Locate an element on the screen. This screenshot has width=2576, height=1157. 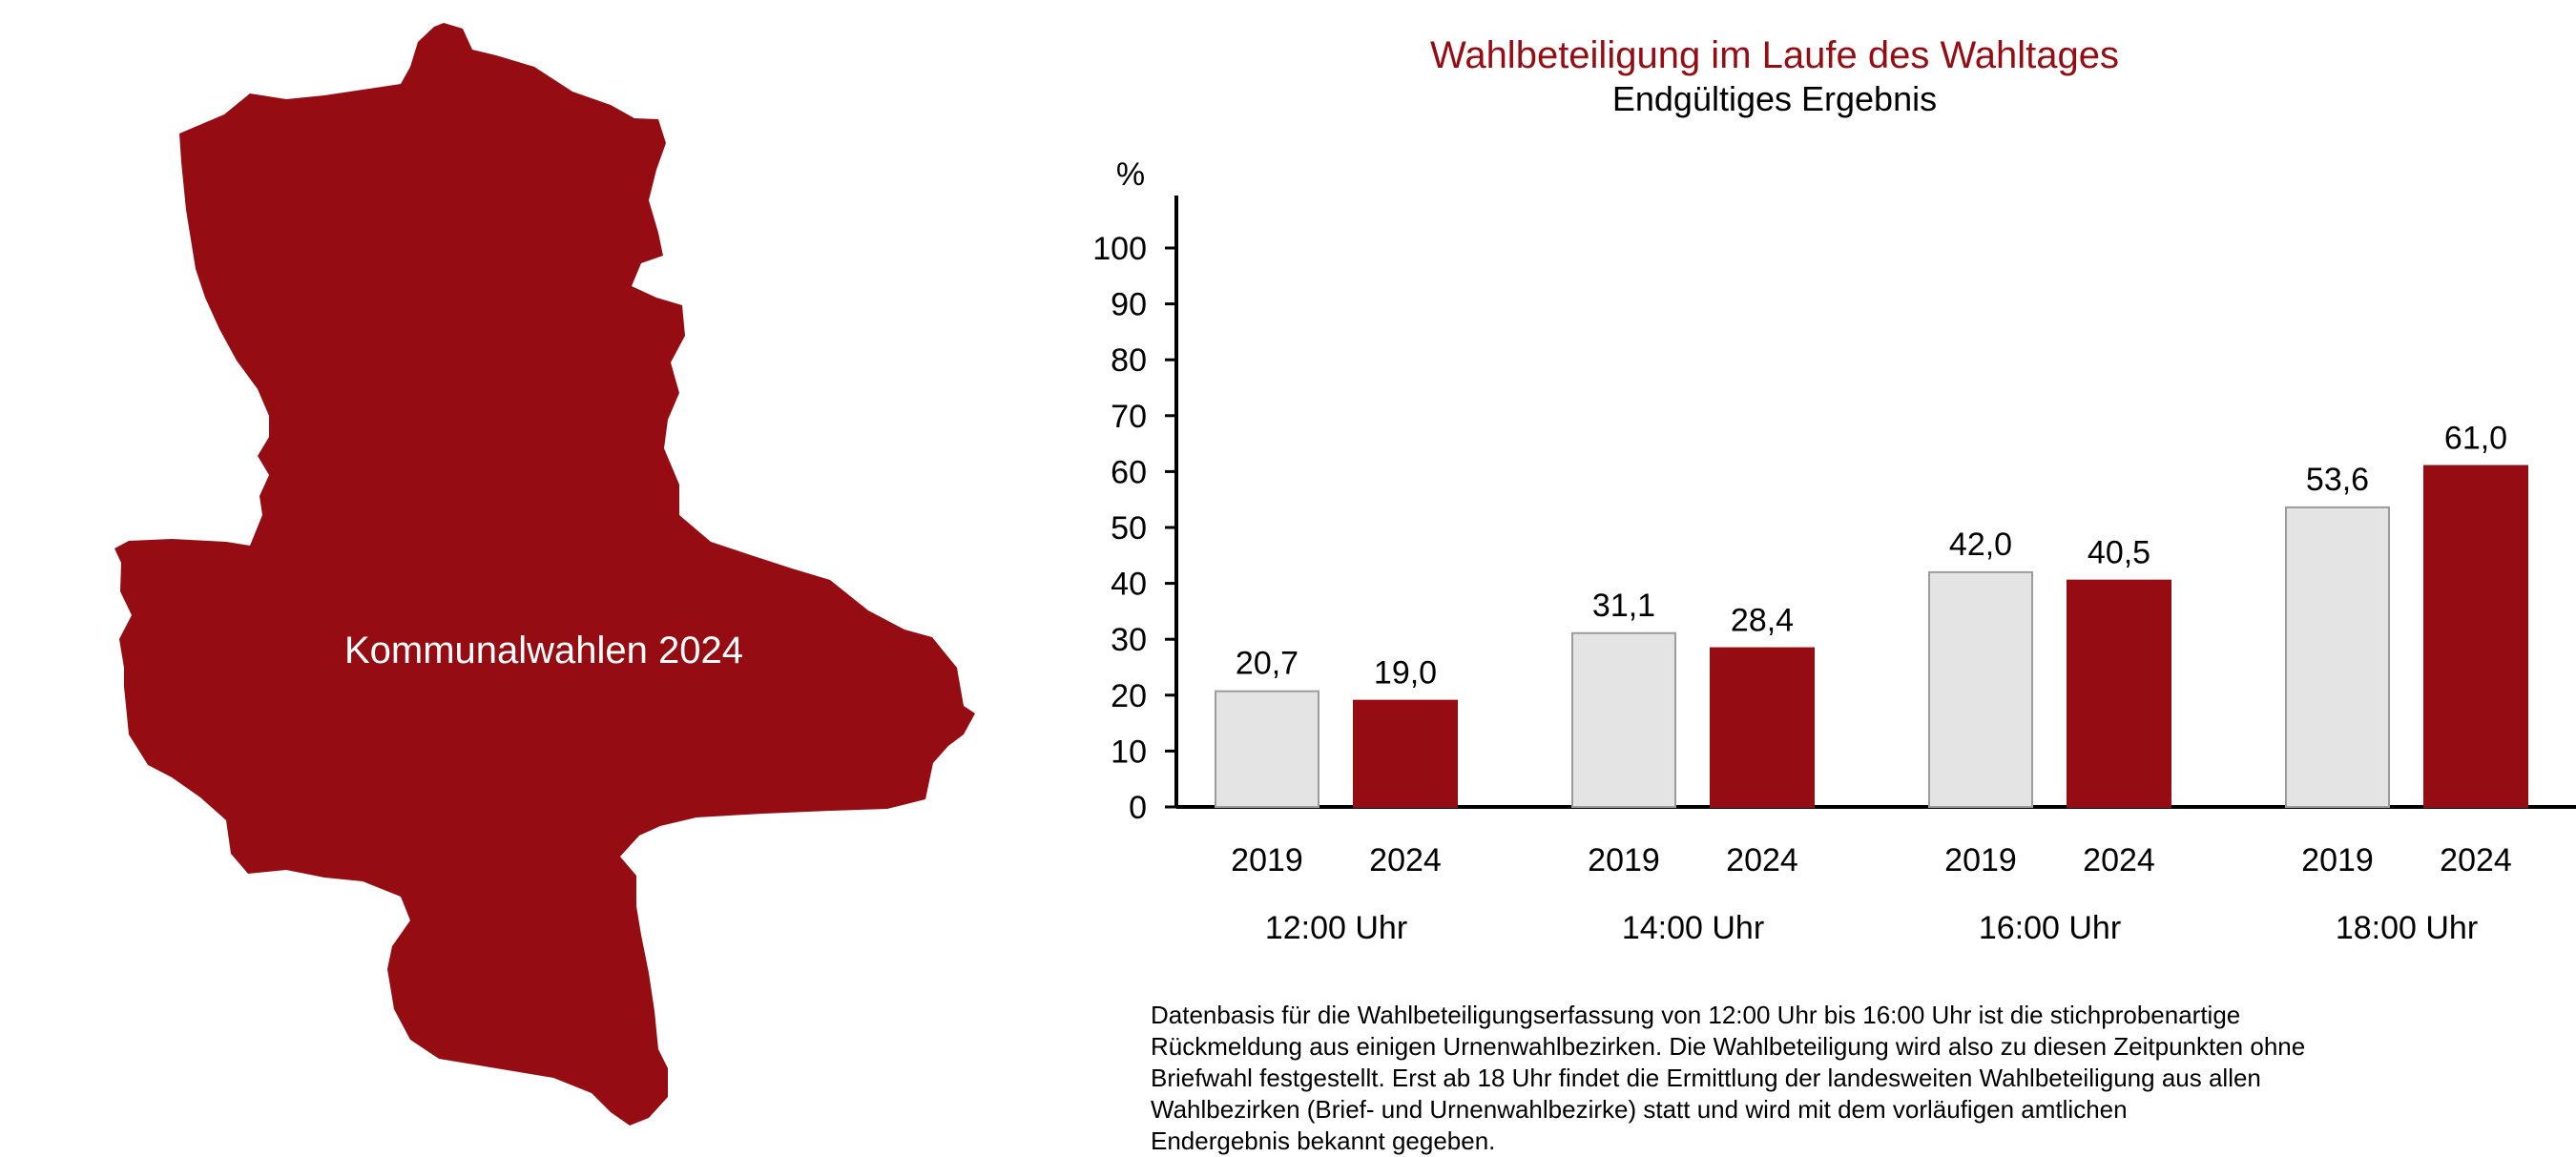
y-tick-label: 100 is located at coordinates (1119, 249).